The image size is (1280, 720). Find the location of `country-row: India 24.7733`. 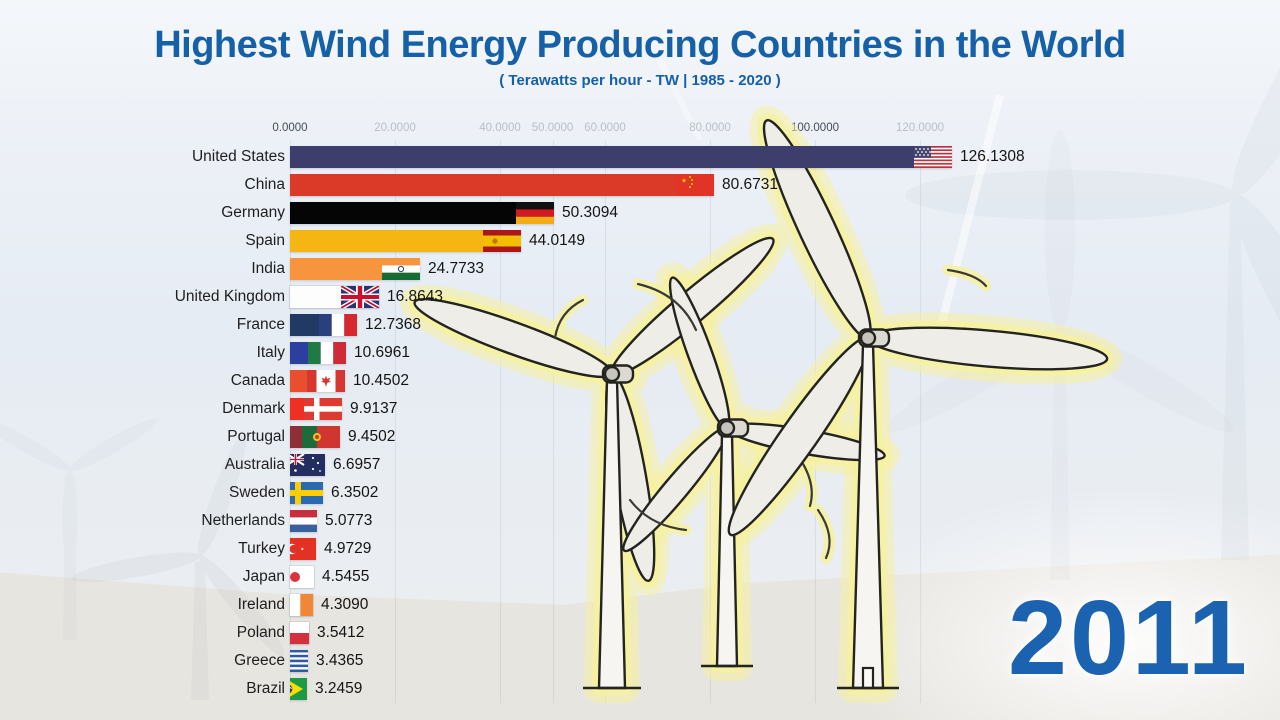

country-row: India 24.7733 is located at coordinates (640, 269).